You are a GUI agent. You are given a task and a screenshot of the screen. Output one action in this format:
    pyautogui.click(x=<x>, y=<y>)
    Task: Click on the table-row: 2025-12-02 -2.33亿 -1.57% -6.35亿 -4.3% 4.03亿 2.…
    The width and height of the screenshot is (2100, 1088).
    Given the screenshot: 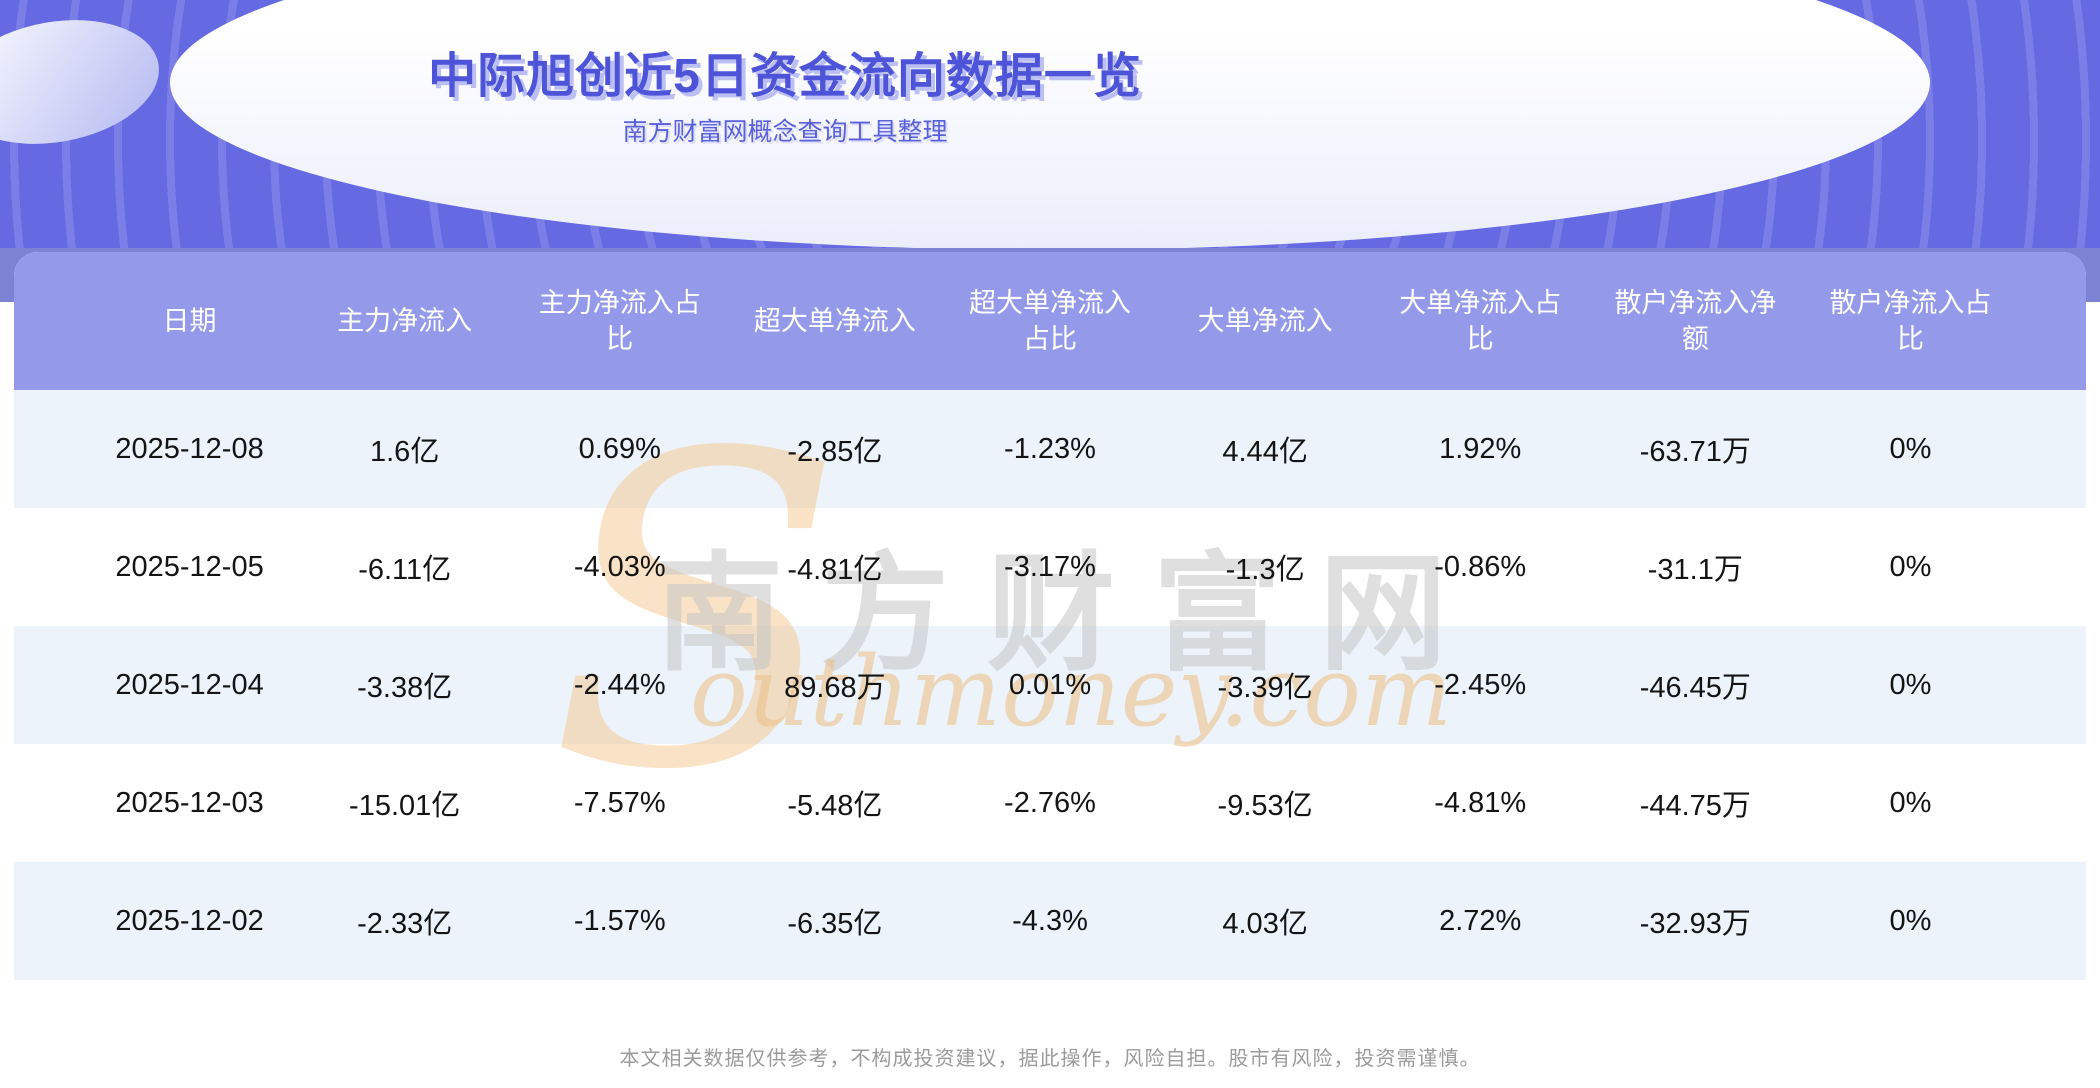 What is the action you would take?
    pyautogui.click(x=1050, y=921)
    